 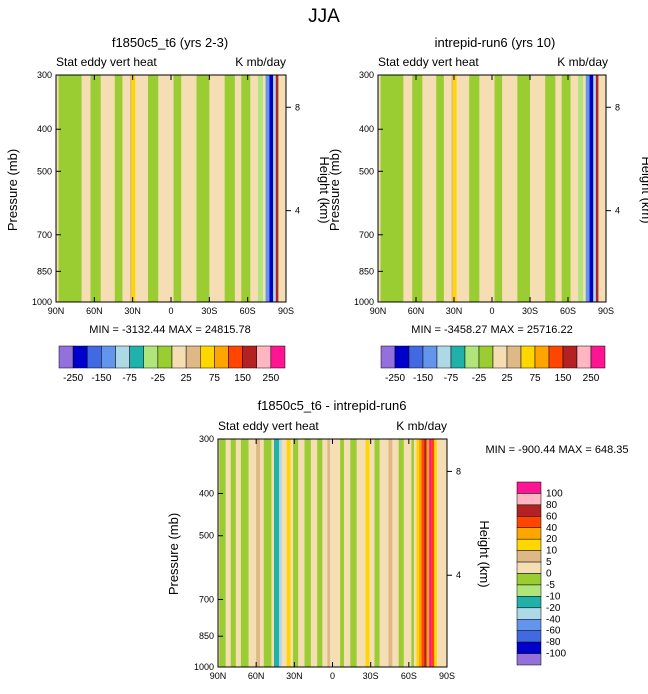 I want to click on x-tick-label: 30N, so click(x=294, y=676).